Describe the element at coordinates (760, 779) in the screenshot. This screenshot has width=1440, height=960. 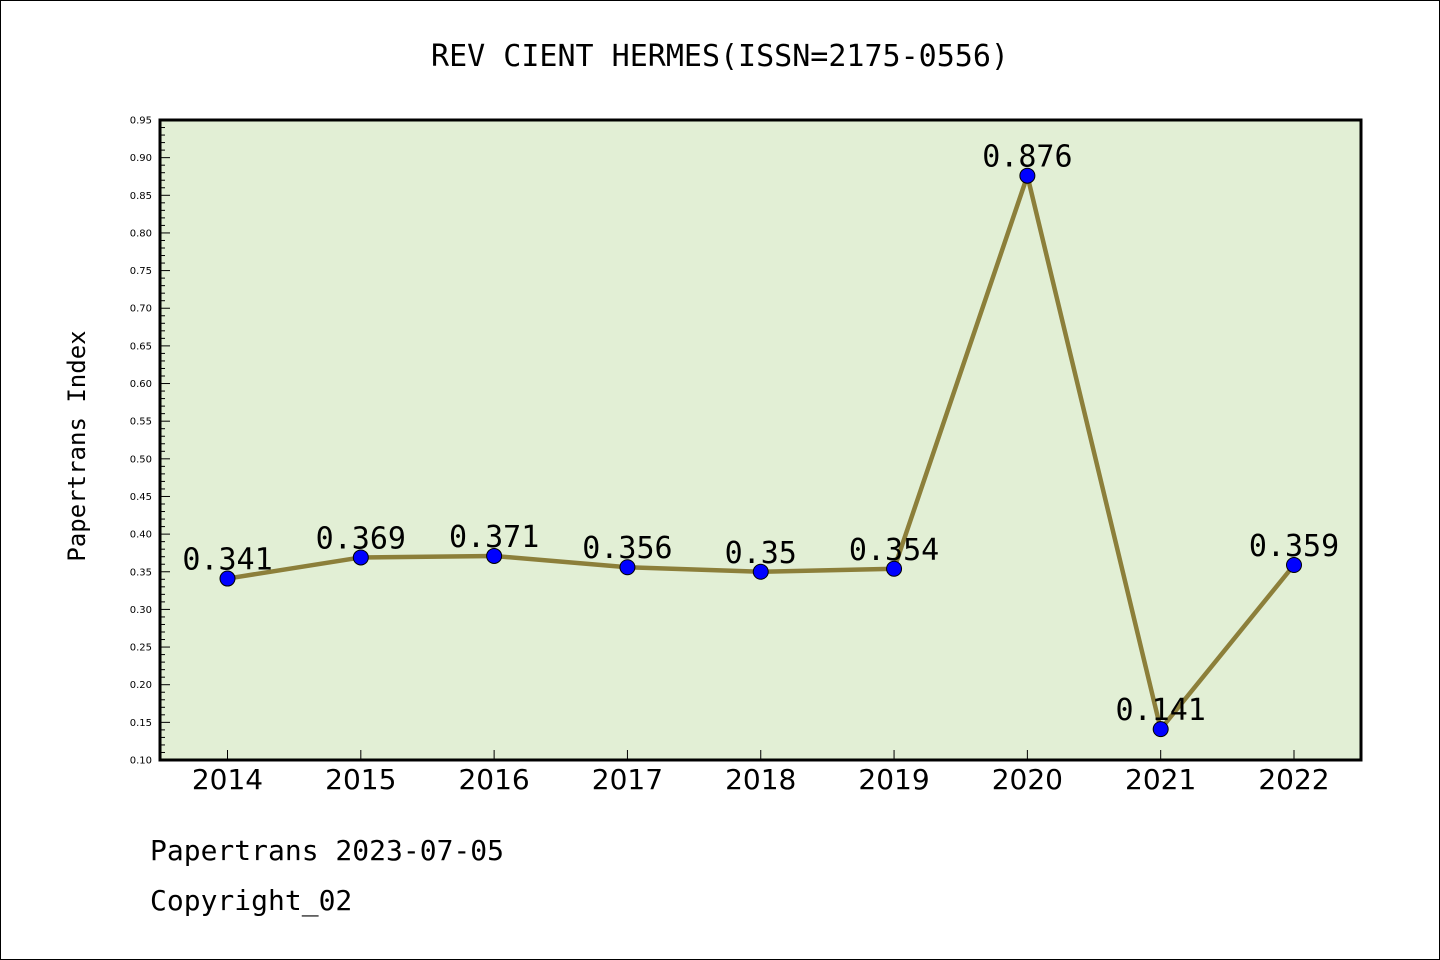
I see `x-tick-label: 2018` at that location.